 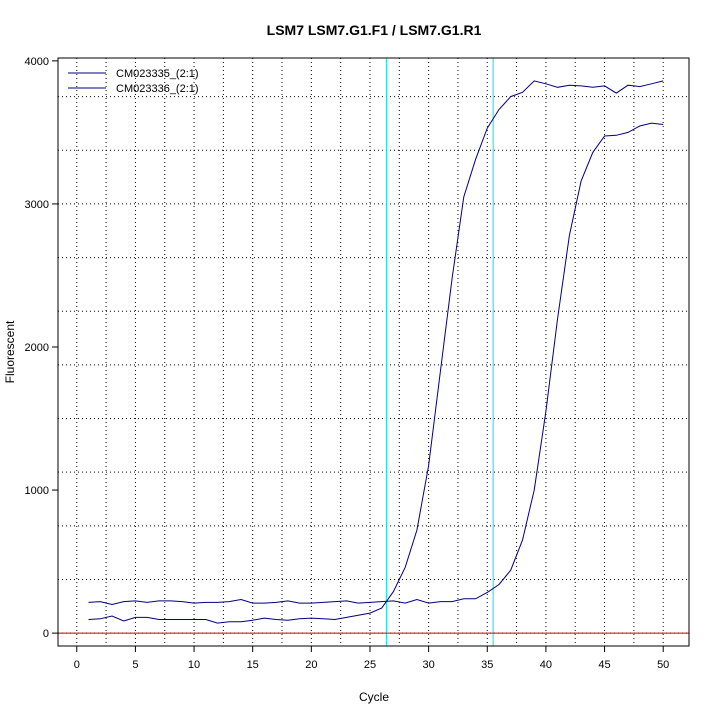 I want to click on legend: CM023335_(2:1) CM023336_(2:1), so click(x=133, y=81).